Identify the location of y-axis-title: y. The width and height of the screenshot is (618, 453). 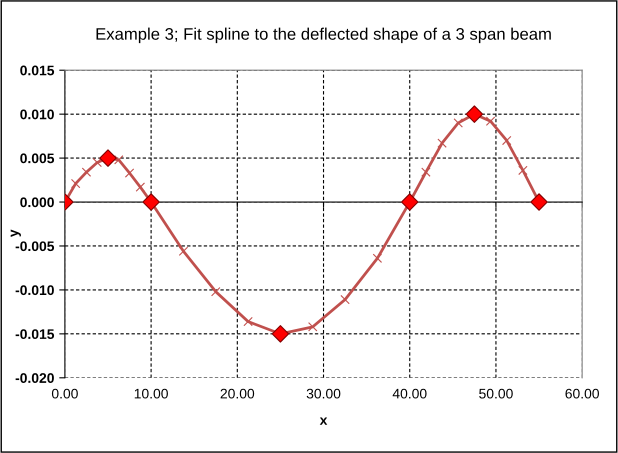
(15, 233).